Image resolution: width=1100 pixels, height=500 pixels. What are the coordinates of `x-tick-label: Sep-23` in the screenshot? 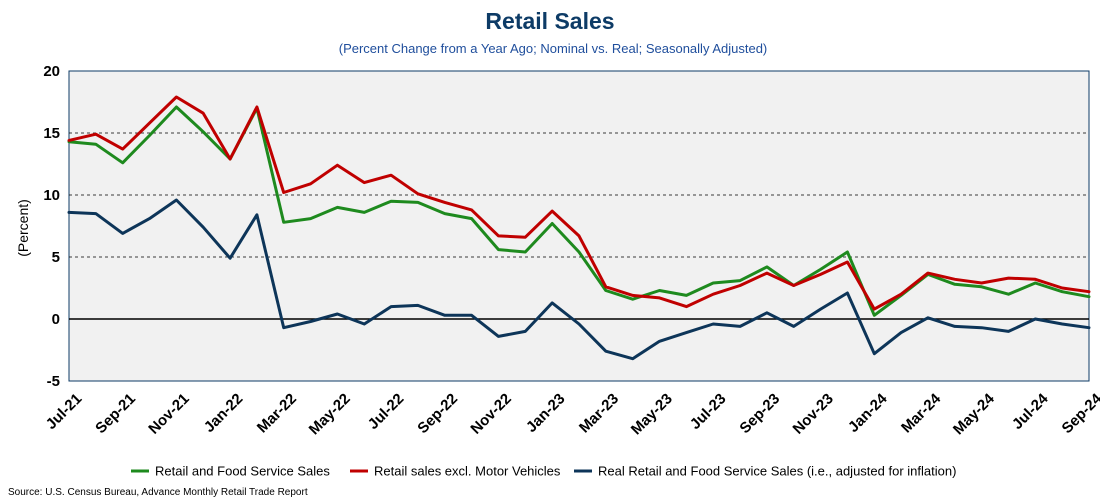 It's located at (759, 413).